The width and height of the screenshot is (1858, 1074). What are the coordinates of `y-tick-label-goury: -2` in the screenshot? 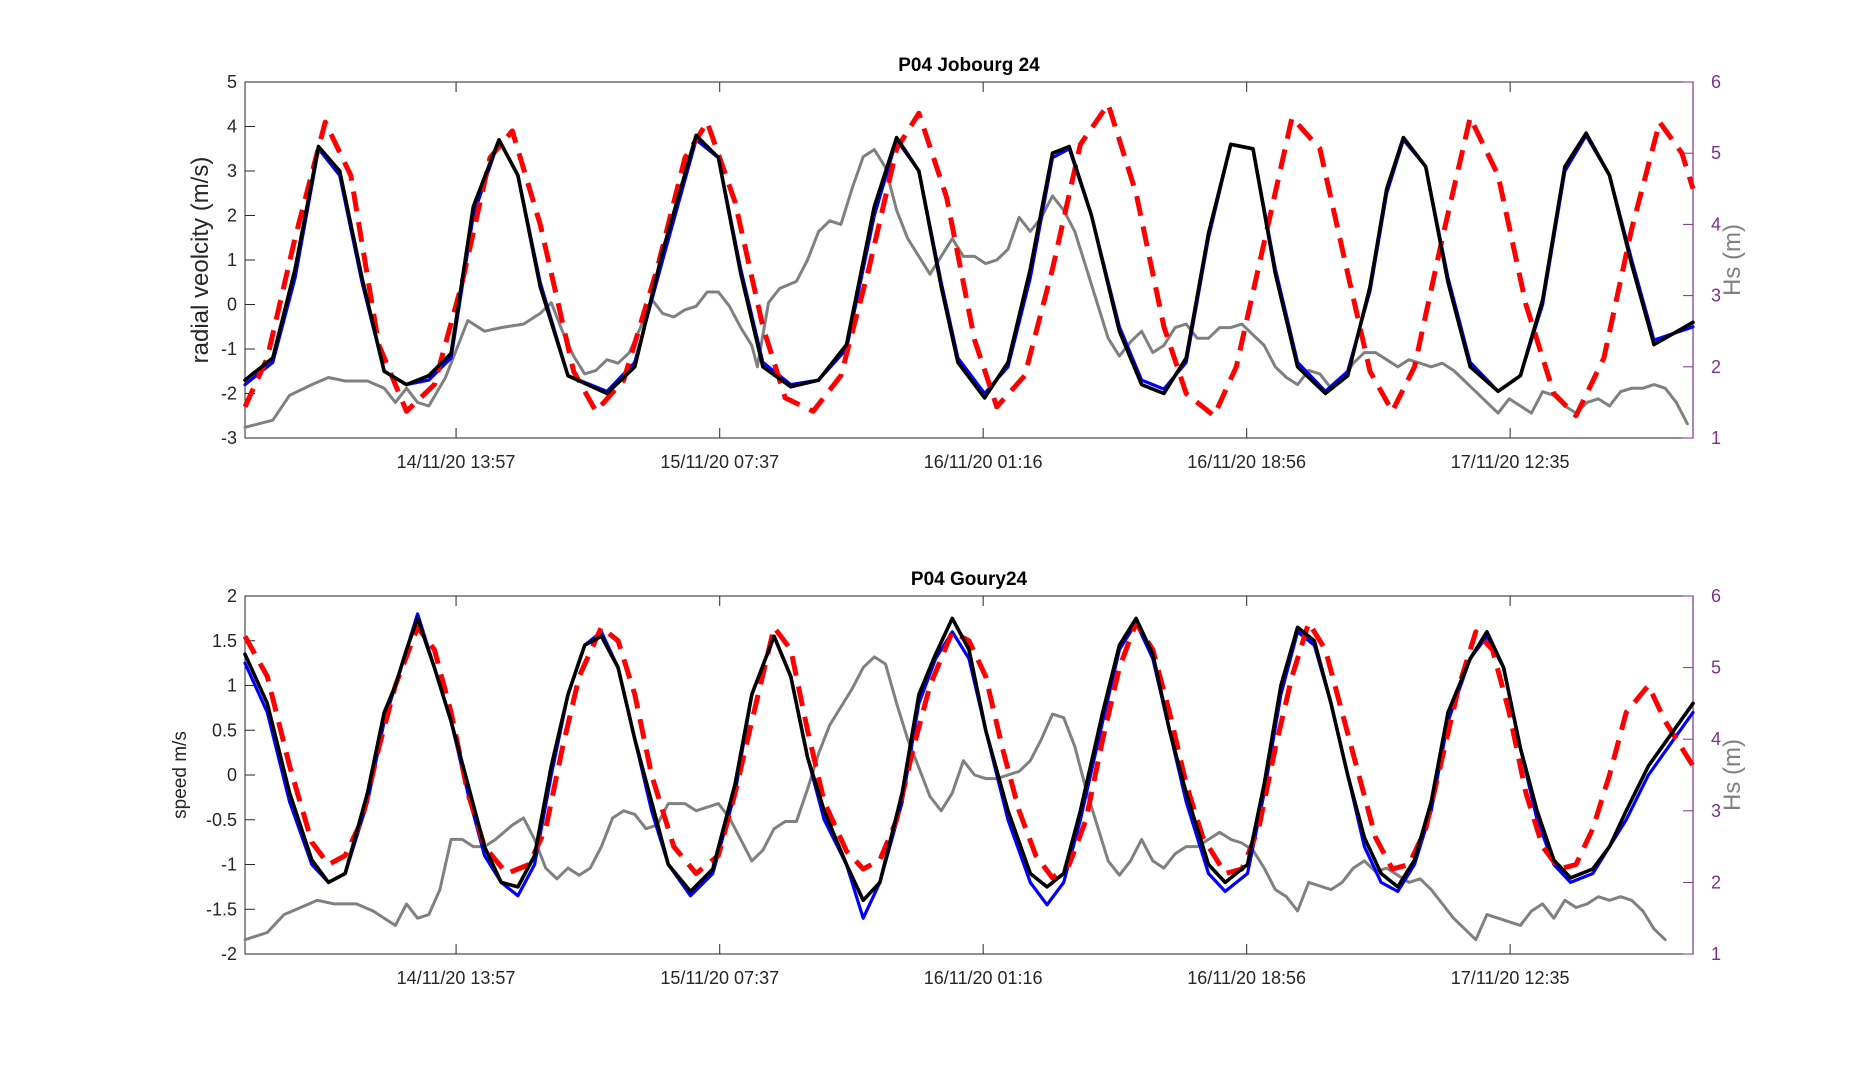 It's located at (229, 954).